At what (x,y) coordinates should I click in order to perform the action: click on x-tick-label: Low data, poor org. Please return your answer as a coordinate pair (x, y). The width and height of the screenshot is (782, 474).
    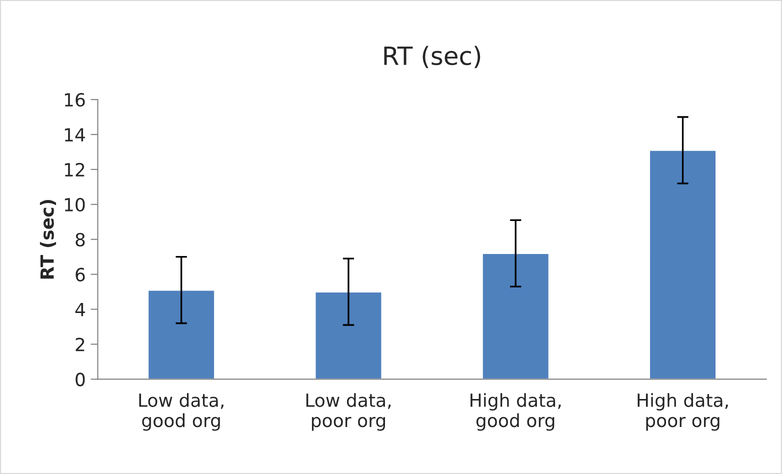
    Looking at the image, I should click on (348, 412).